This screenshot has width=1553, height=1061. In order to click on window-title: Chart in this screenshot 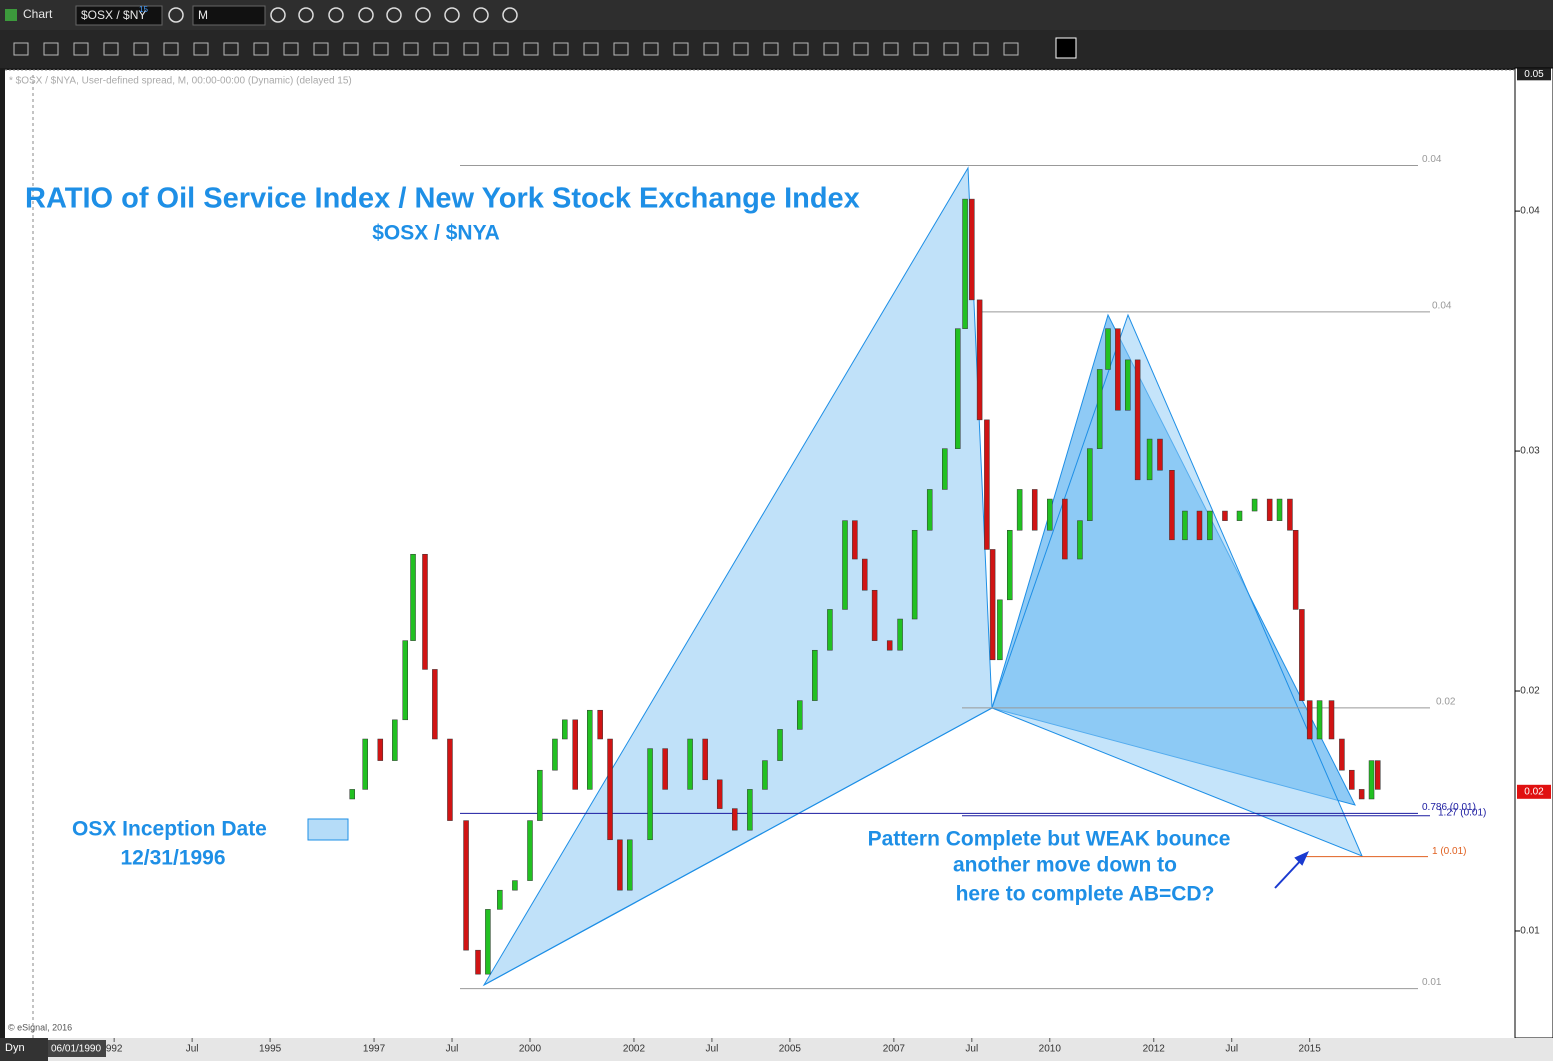, I will do `click(38, 14)`.